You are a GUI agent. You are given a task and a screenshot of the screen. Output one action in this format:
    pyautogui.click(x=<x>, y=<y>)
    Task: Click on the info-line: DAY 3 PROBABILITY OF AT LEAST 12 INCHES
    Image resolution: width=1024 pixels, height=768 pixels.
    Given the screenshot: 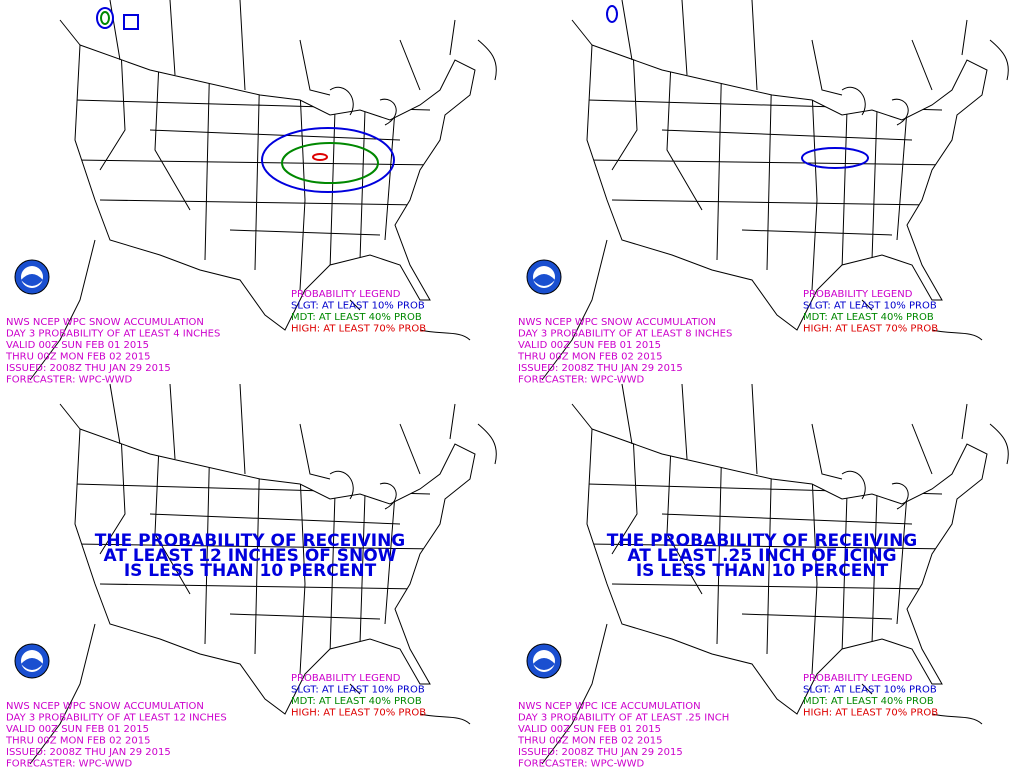 What is the action you would take?
    pyautogui.click(x=116, y=718)
    